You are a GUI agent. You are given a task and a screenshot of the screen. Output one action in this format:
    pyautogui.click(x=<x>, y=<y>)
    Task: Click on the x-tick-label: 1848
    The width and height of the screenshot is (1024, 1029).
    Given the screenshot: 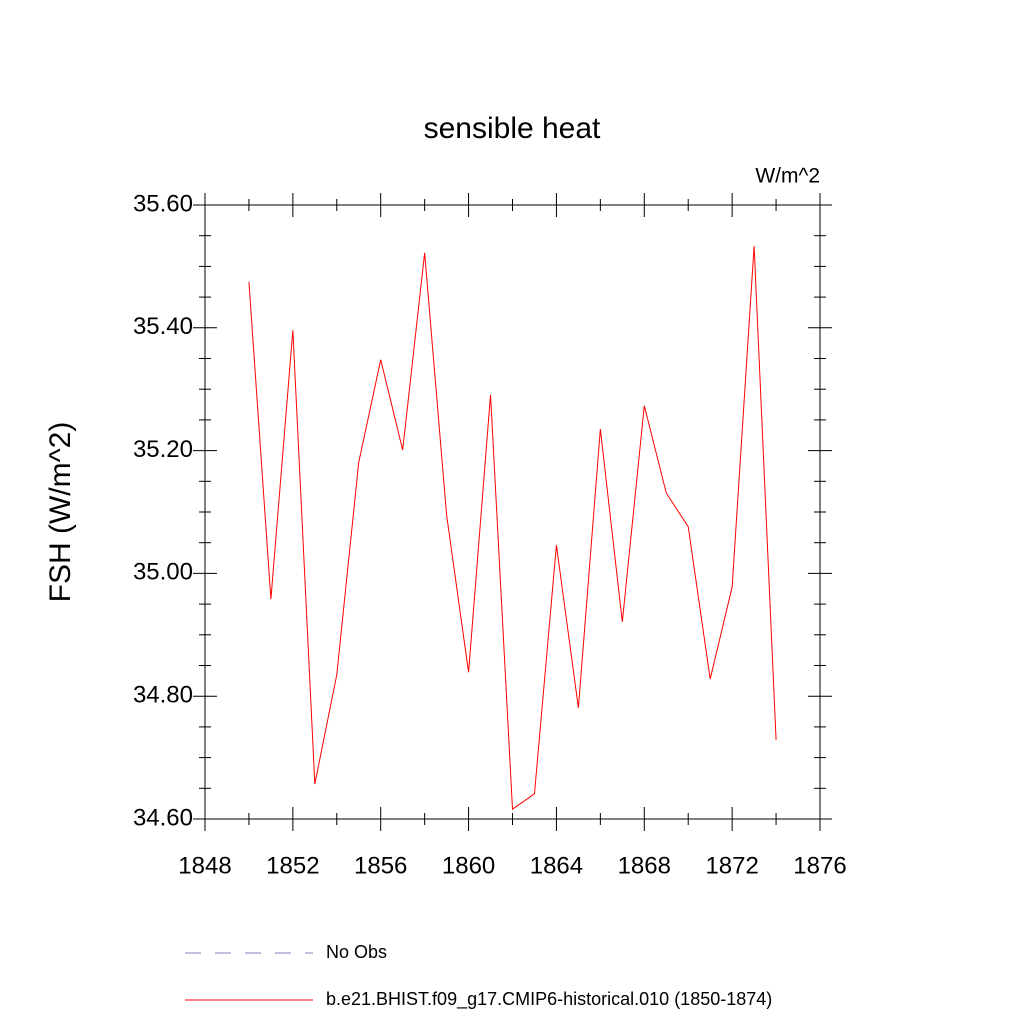 What is the action you would take?
    pyautogui.click(x=204, y=865)
    